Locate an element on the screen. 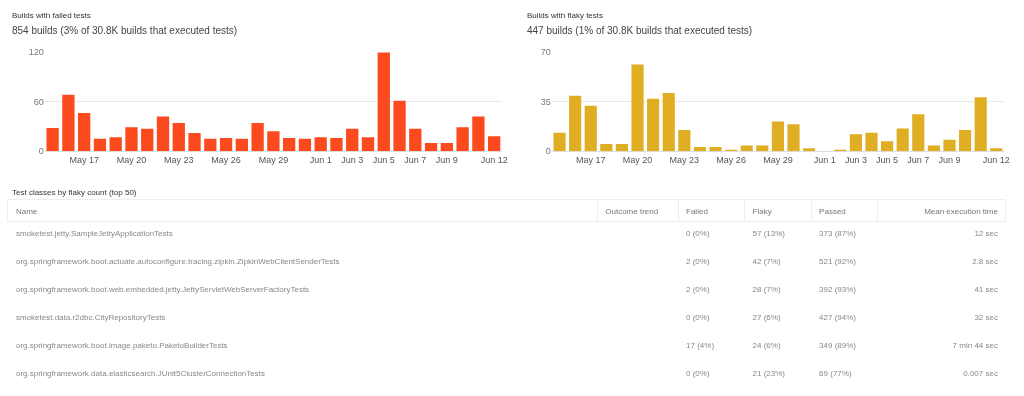 The image size is (1024, 396). text: 0.007 sec is located at coordinates (980, 373).